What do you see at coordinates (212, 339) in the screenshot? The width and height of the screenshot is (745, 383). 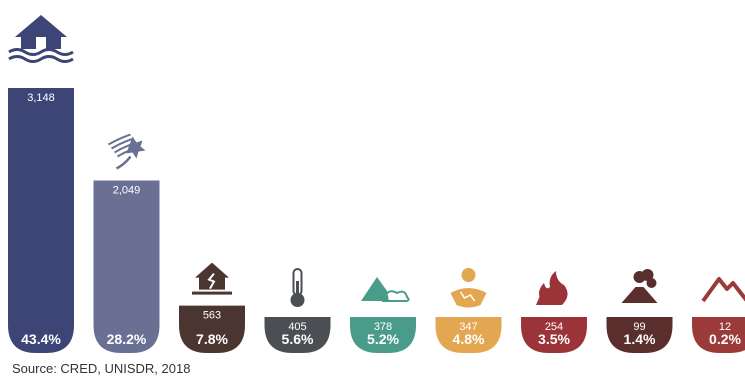 I see `percent-label: 7.8%` at bounding box center [212, 339].